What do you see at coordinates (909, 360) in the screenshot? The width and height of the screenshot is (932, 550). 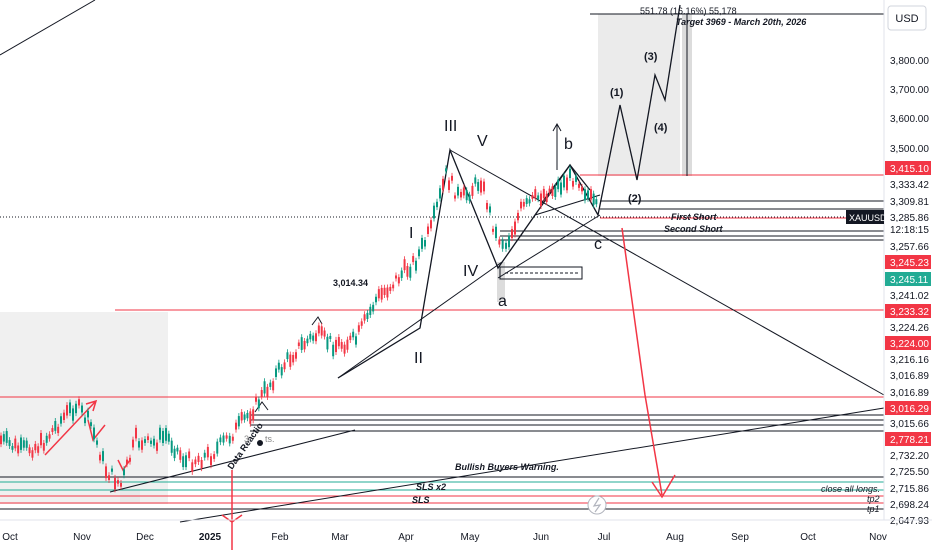 I see `price-badge-label: 3,216.16` at bounding box center [909, 360].